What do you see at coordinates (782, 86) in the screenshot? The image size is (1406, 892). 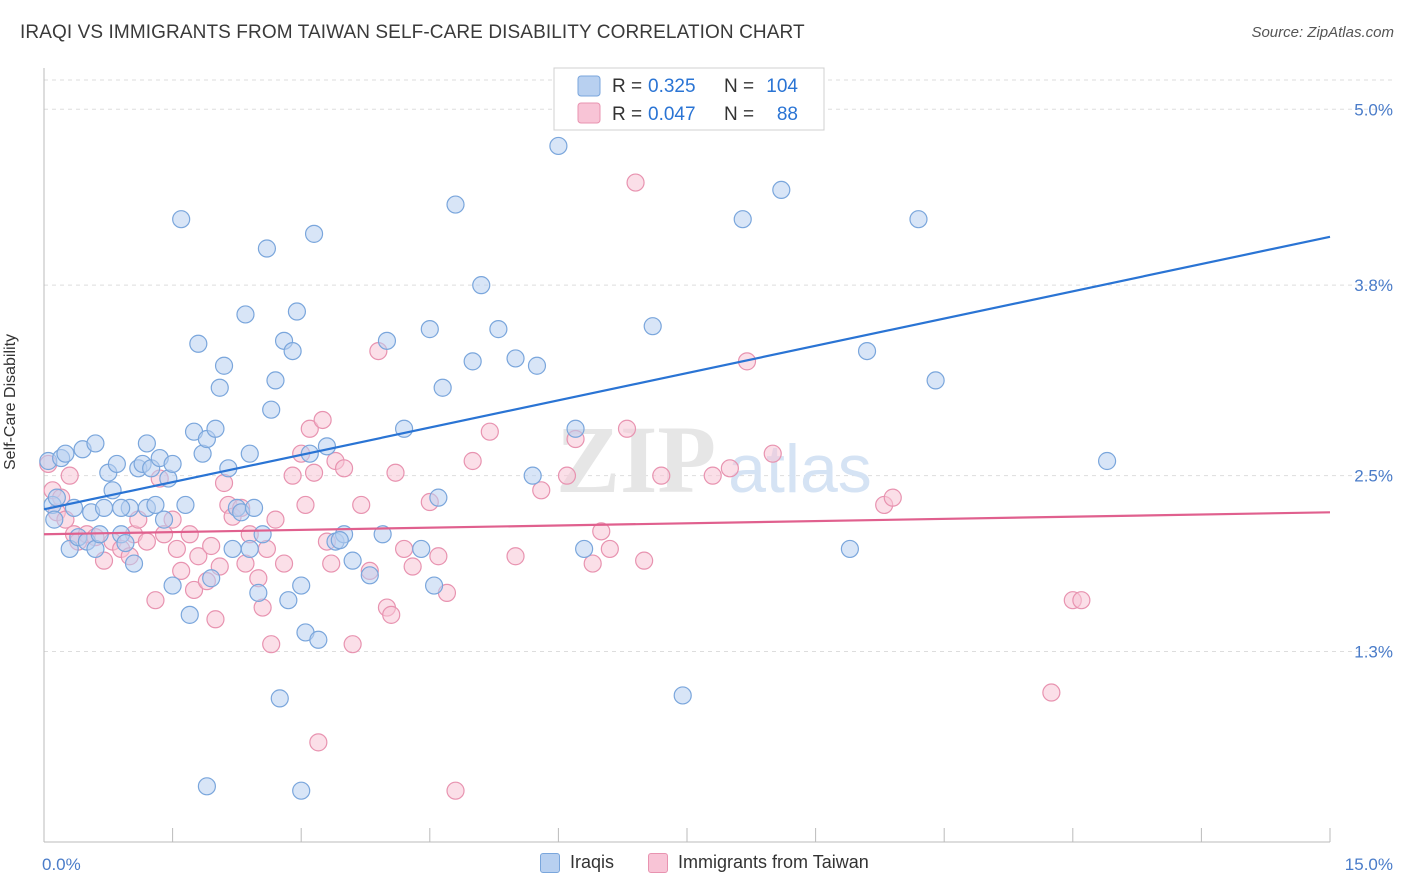 I see `legend-n-value-1: 104` at bounding box center [782, 86].